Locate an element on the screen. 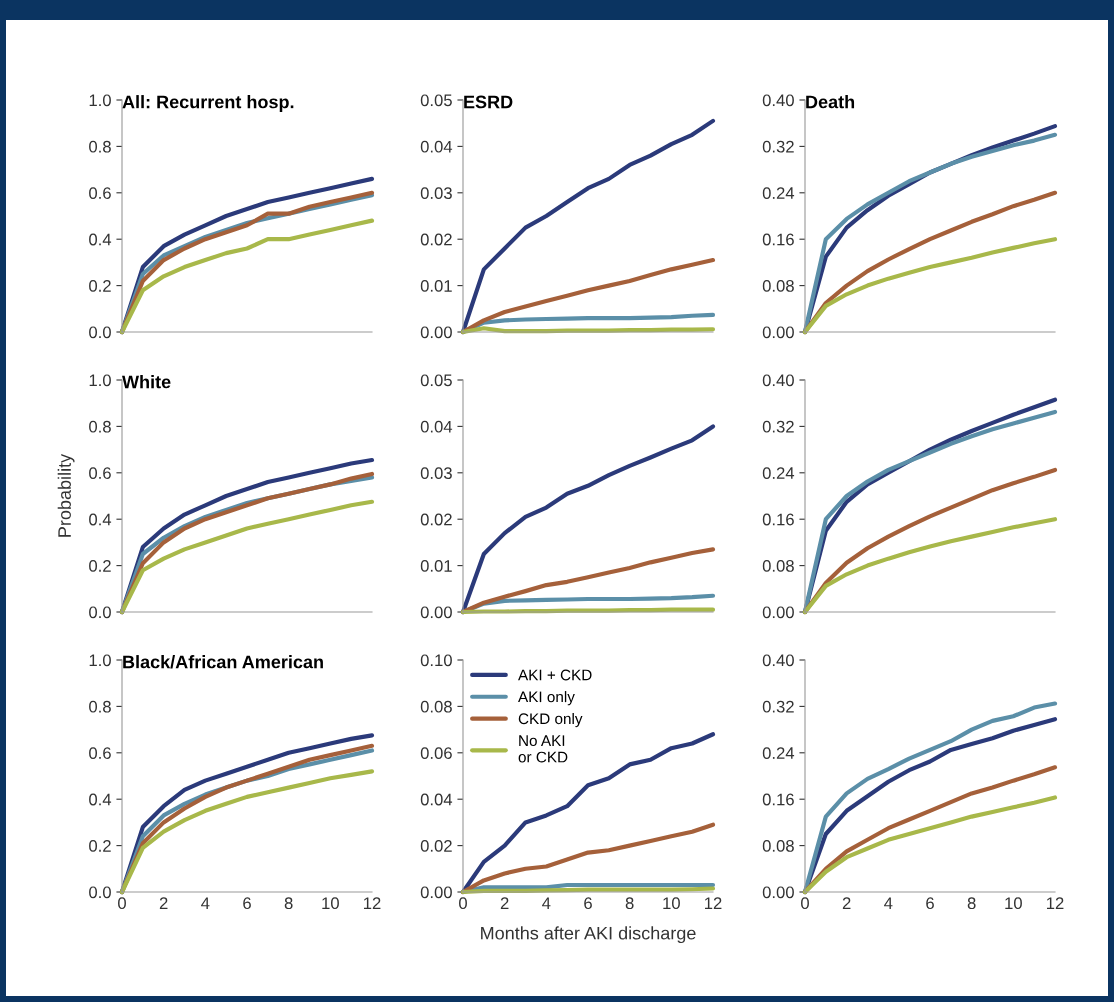 The image size is (1114, 1002). y-tick-label: 0.10 is located at coordinates (436, 660).